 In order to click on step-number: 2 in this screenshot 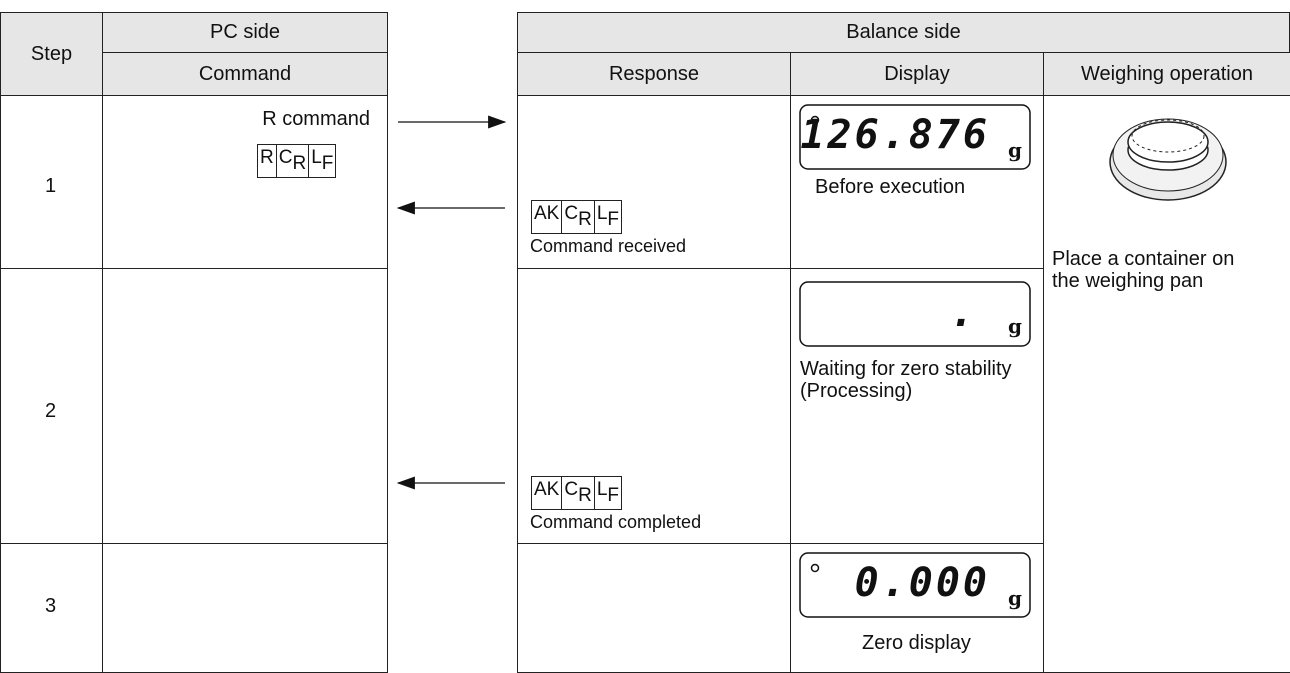, I will do `click(51, 411)`.